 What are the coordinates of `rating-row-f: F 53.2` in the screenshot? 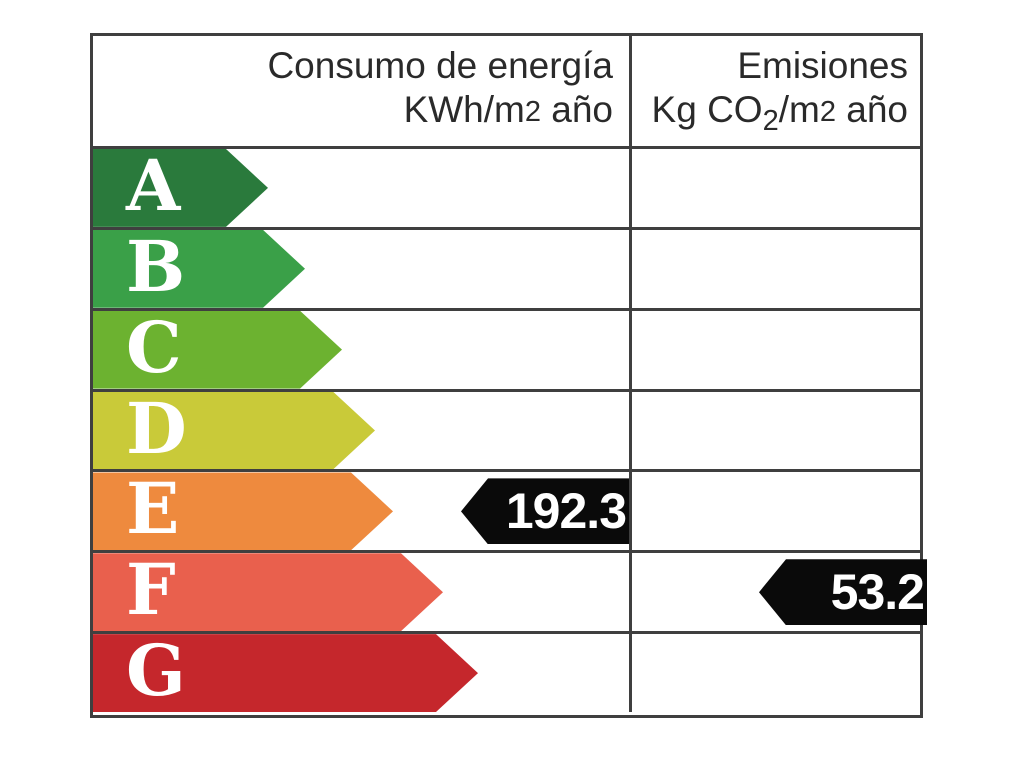 It's located at (510, 594).